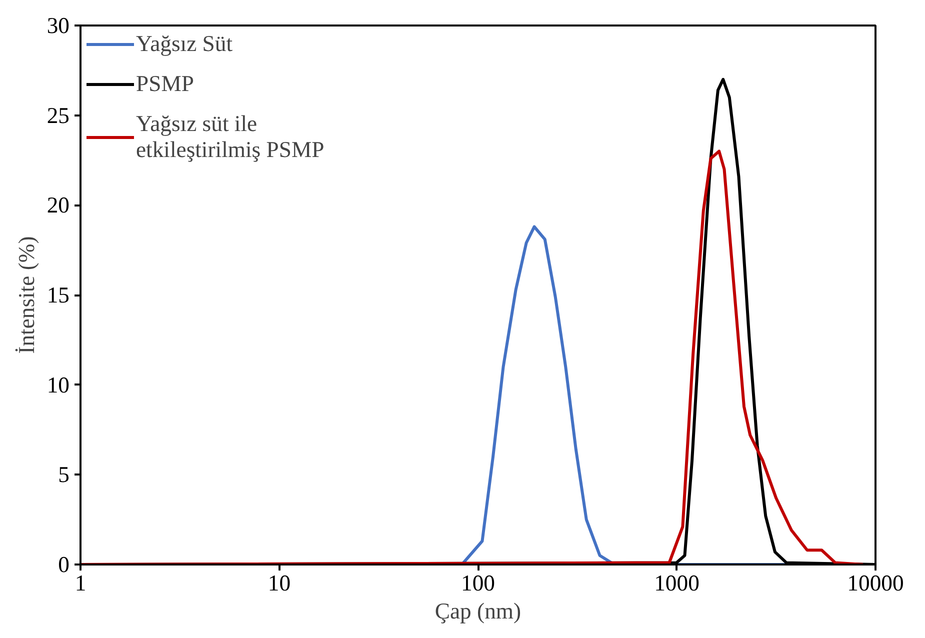 Image resolution: width=925 pixels, height=638 pixels. I want to click on y-tick-label: 30, so click(58, 25).